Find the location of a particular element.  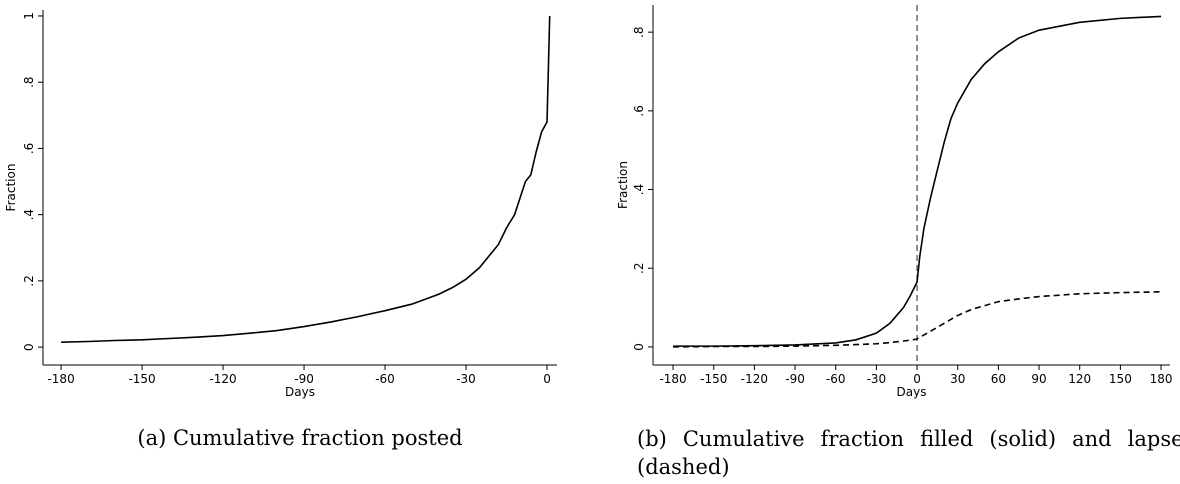

x-tick-label: 120 is located at coordinates (1079, 379).